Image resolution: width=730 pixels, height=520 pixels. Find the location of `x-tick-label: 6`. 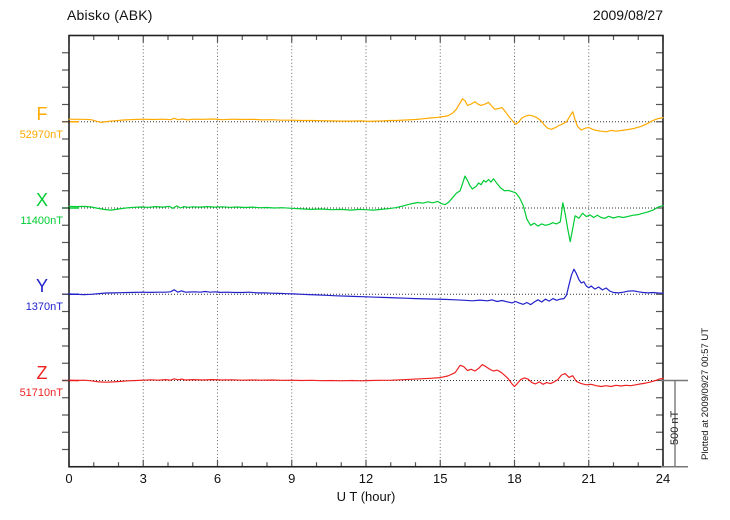

x-tick-label: 6 is located at coordinates (217, 478).